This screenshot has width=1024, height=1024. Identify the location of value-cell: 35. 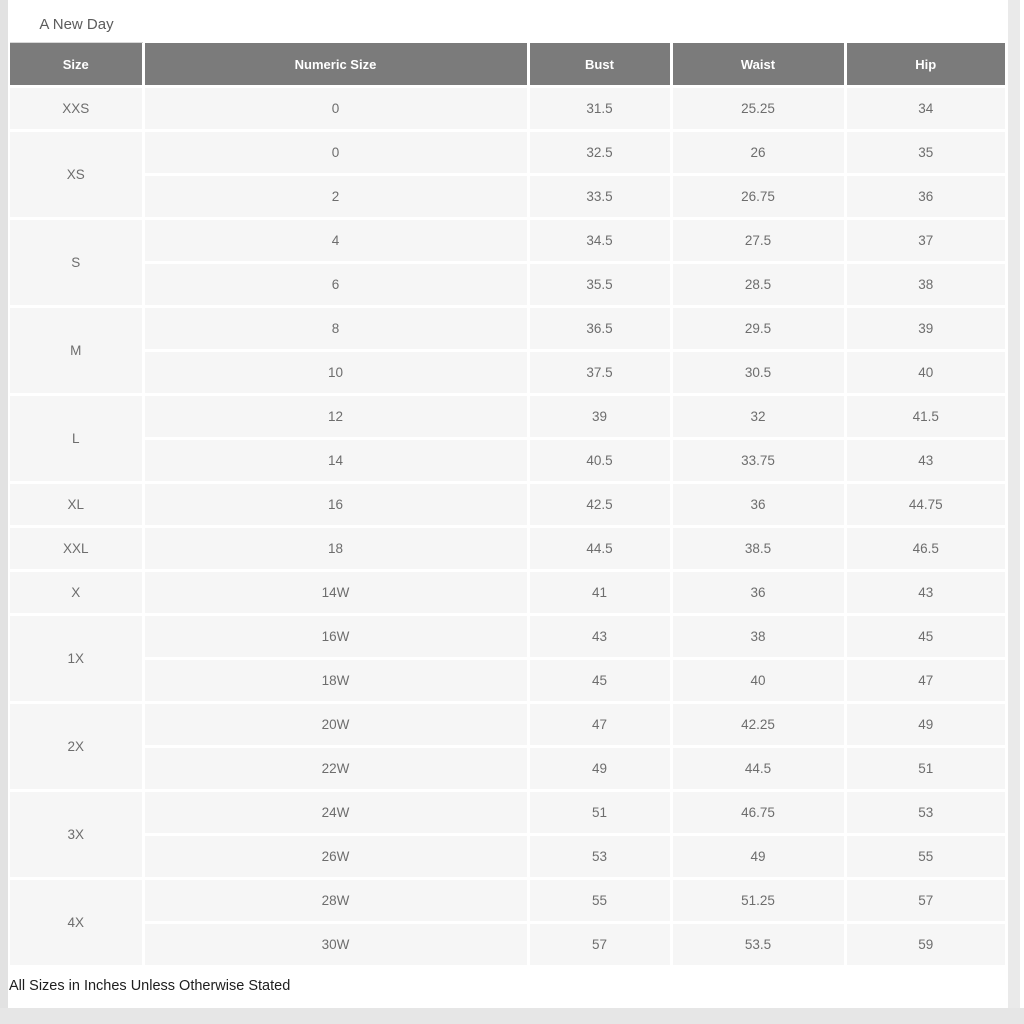
(924, 152).